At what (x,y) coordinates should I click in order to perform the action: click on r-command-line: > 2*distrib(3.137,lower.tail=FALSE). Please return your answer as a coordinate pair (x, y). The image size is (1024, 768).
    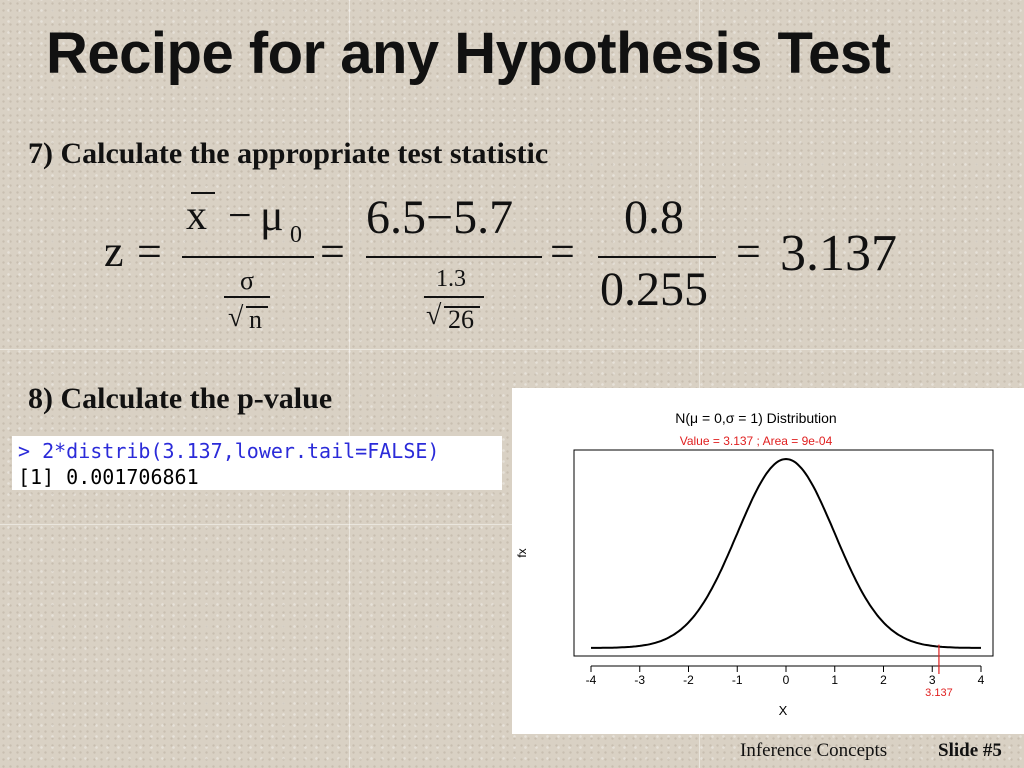
    Looking at the image, I should click on (257, 451).